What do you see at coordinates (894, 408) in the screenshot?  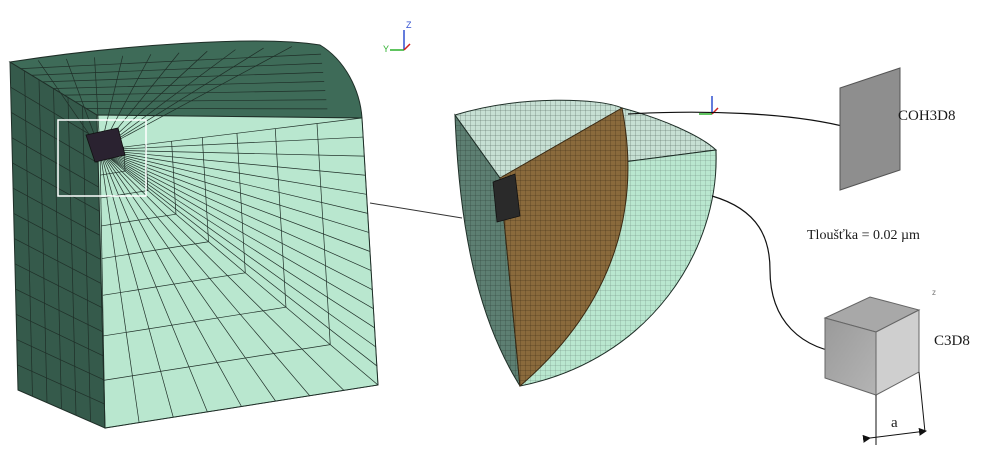 I see `dimension-a` at bounding box center [894, 408].